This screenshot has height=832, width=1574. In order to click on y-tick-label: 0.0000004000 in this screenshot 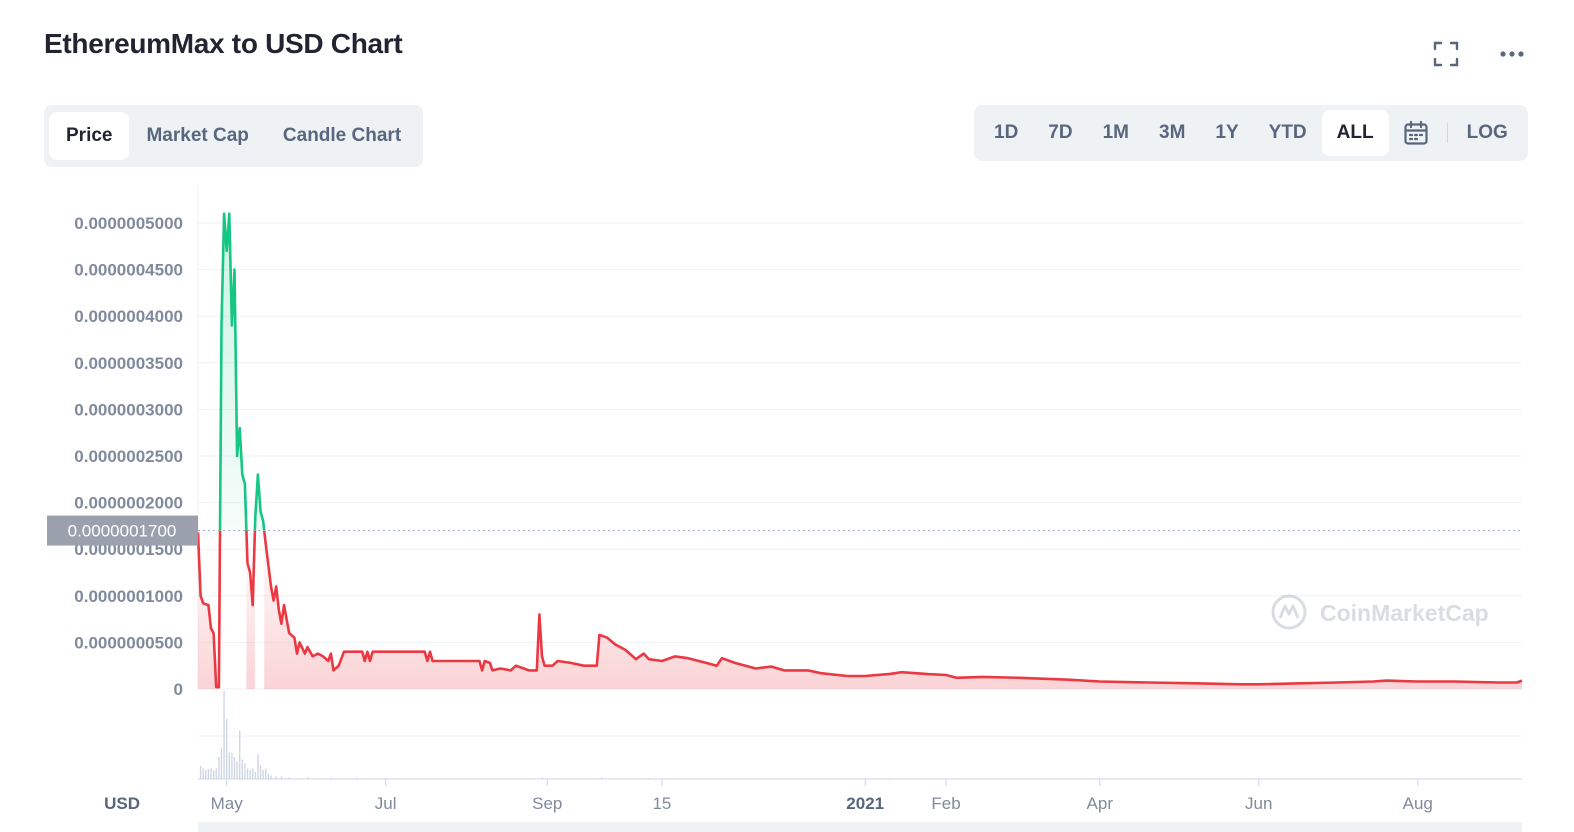, I will do `click(128, 316)`.